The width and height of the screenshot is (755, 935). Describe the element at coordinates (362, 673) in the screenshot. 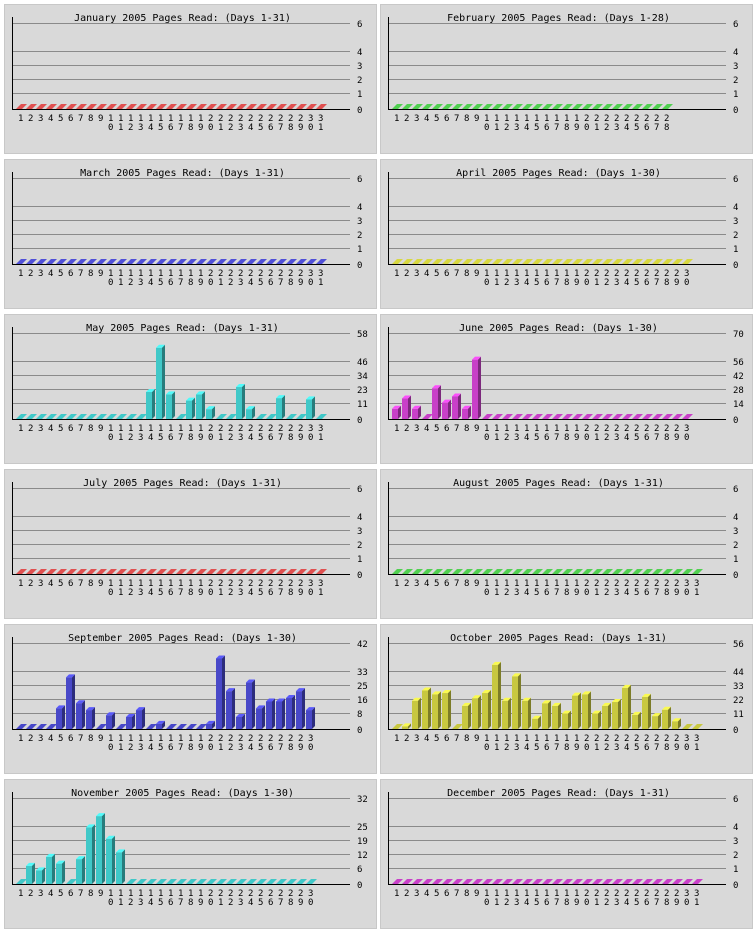

I see `y-tick-label: 33` at that location.